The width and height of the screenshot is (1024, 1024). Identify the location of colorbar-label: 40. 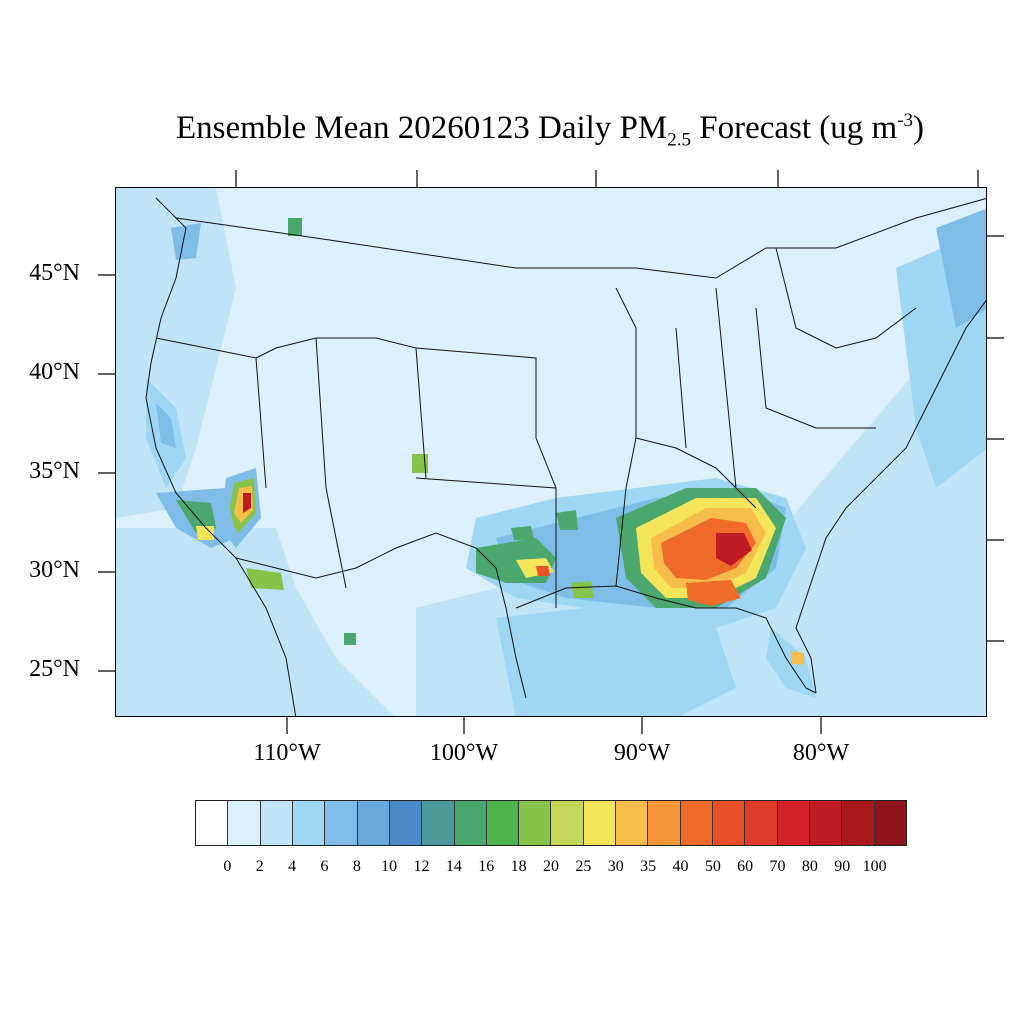
(680, 866).